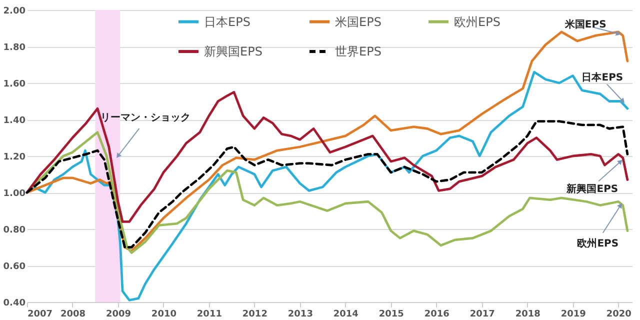  I want to click on annotation: リーマン・ショック, so click(145, 118).